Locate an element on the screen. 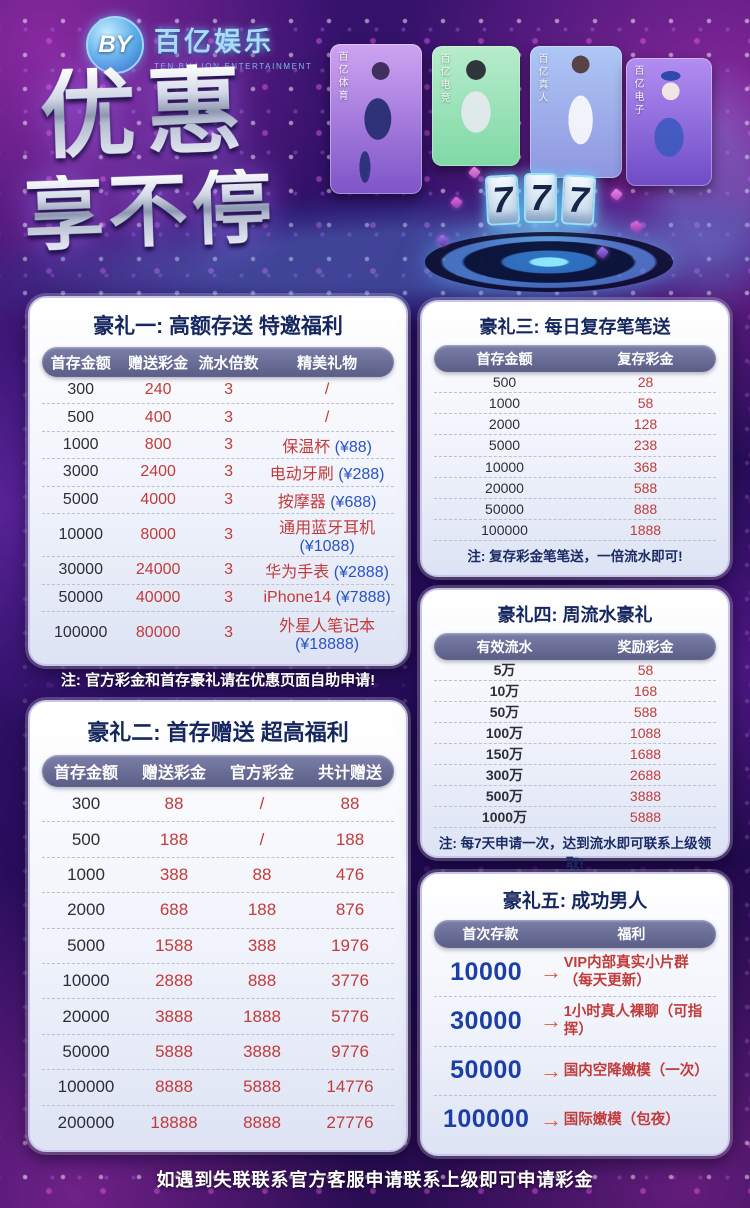 Image resolution: width=750 pixels, height=1208 pixels. cell-total: 9776 is located at coordinates (350, 1052).